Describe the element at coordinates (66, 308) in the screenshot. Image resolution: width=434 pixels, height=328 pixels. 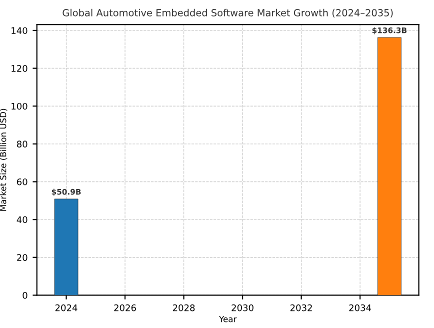
I see `x-tick-label: 2024` at that location.